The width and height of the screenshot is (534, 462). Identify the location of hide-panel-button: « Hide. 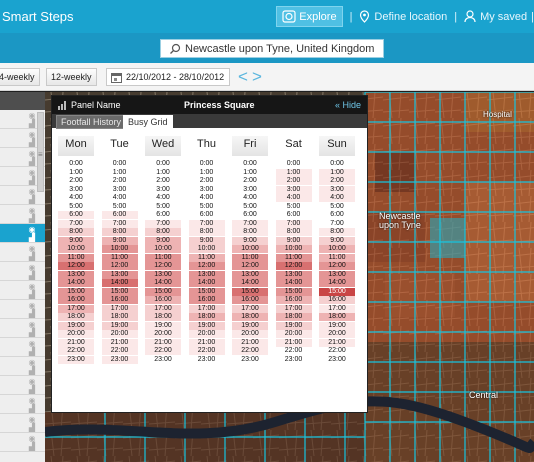
(347, 105).